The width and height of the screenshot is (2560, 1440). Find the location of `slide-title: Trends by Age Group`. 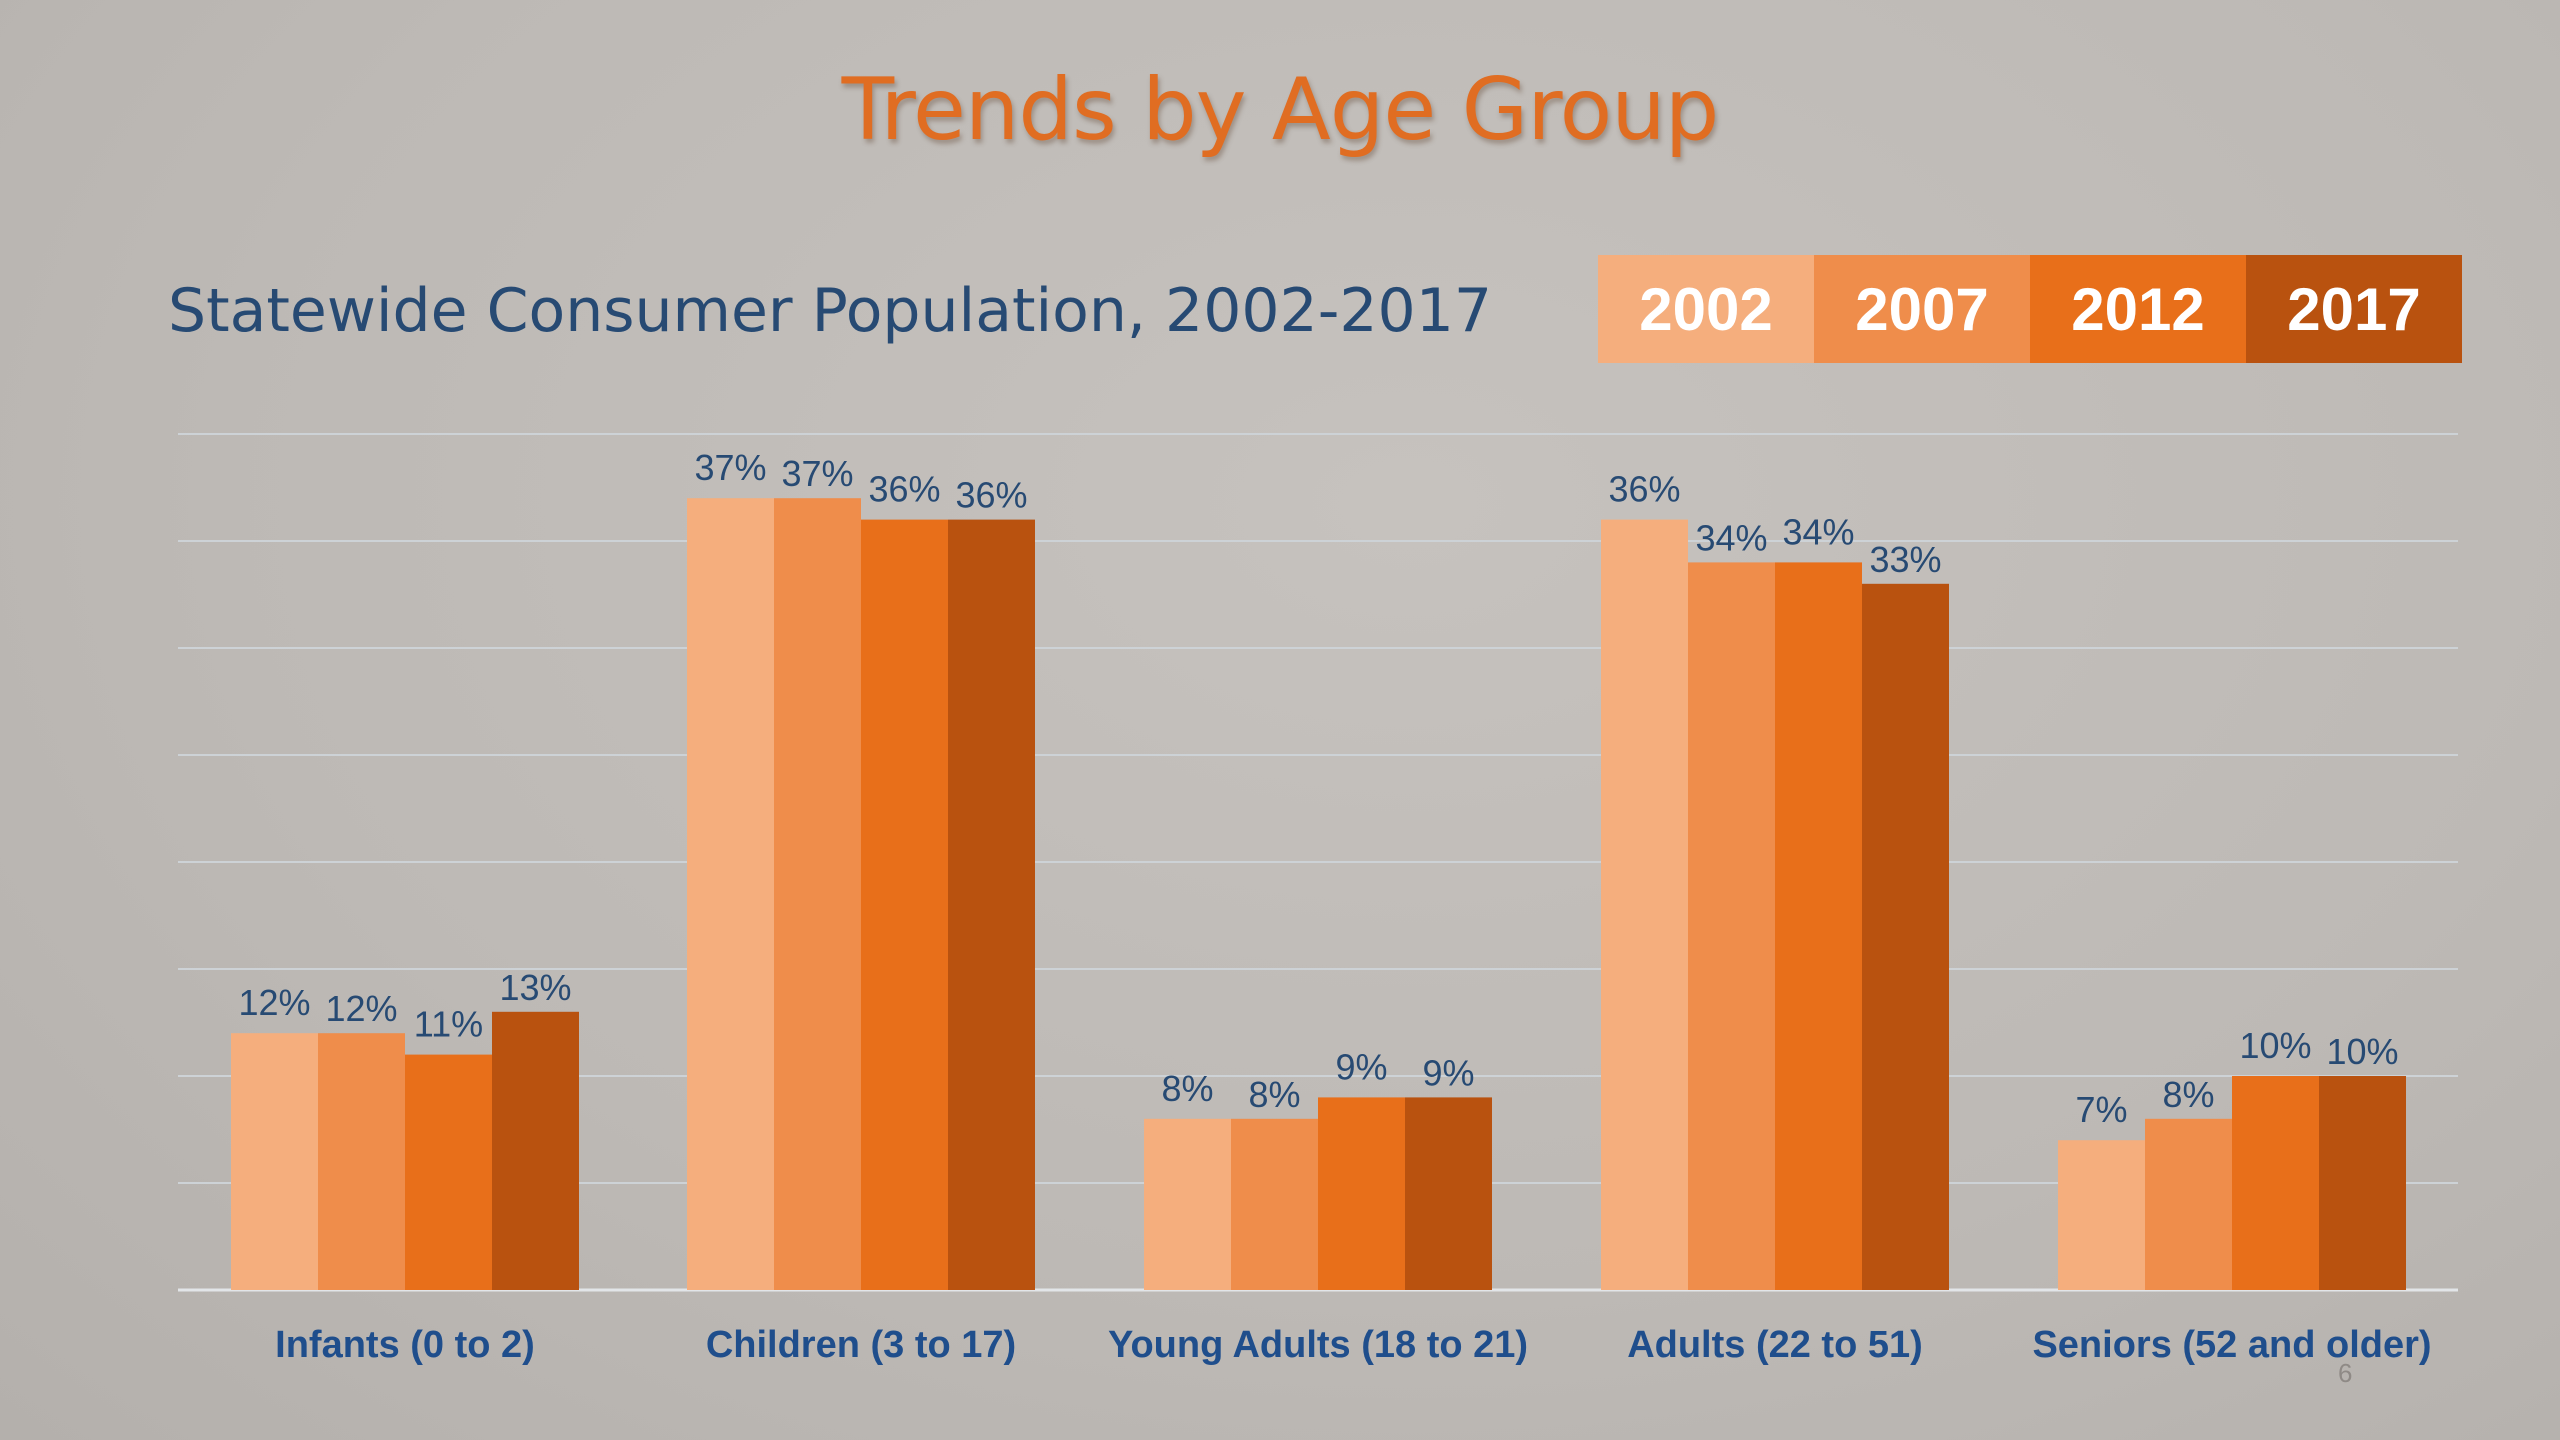

slide-title: Trends by Age Group is located at coordinates (1280, 110).